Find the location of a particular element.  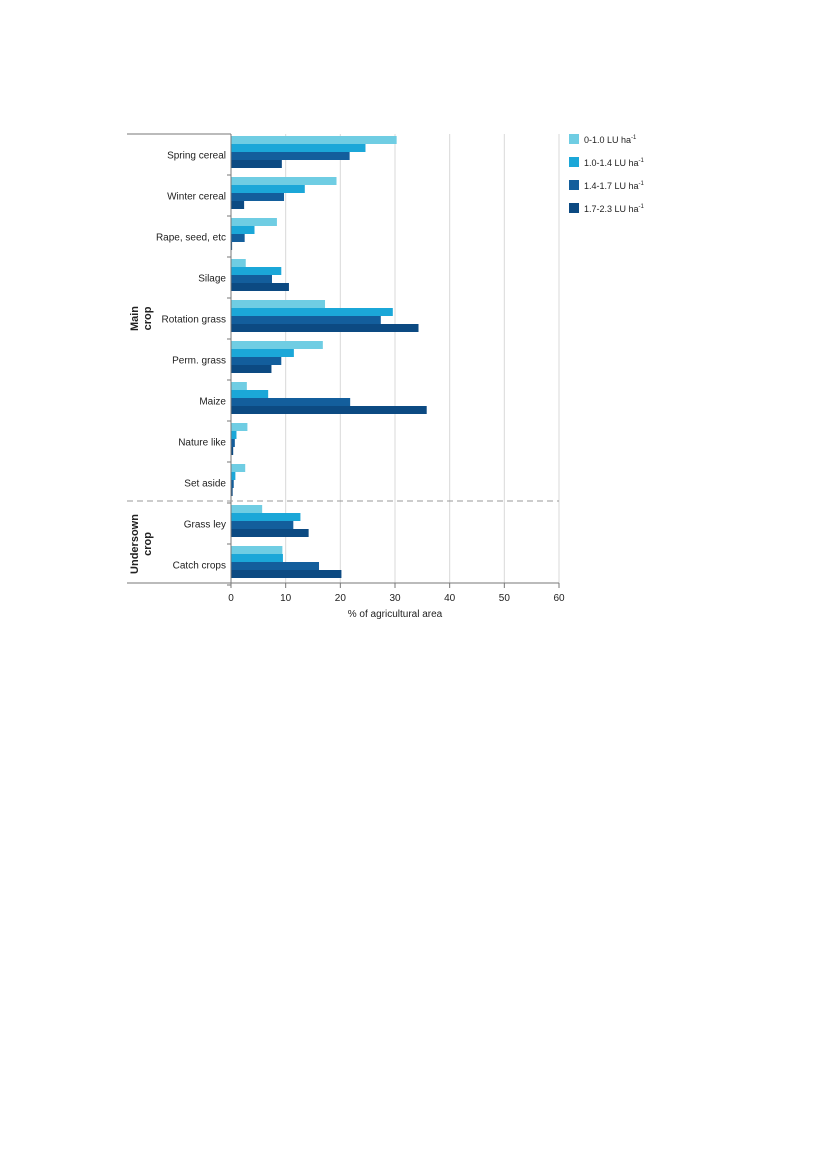

category-label: Rotation grass is located at coordinates (194, 320).